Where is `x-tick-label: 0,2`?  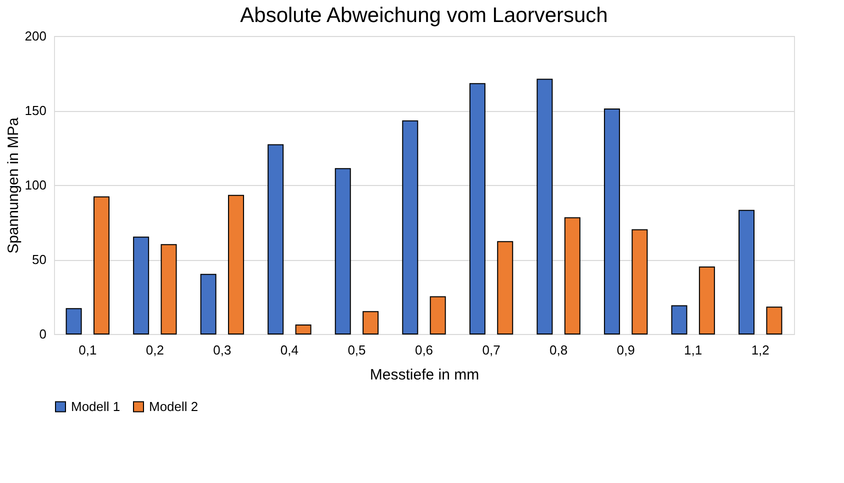 x-tick-label: 0,2 is located at coordinates (155, 350).